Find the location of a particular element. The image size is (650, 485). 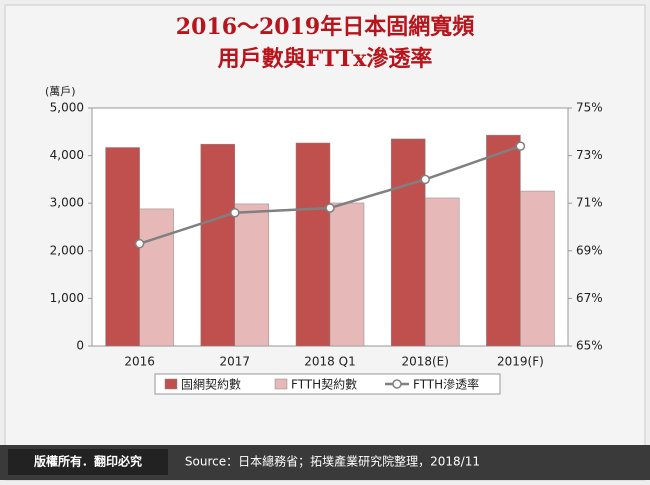

copyright: 版權所有．翻印必究 is located at coordinates (88, 461).